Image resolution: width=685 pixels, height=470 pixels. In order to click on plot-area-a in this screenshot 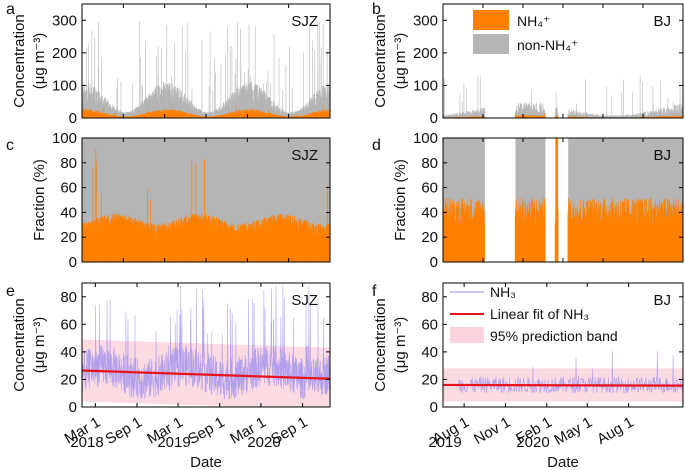, I will do `click(206, 69)`.